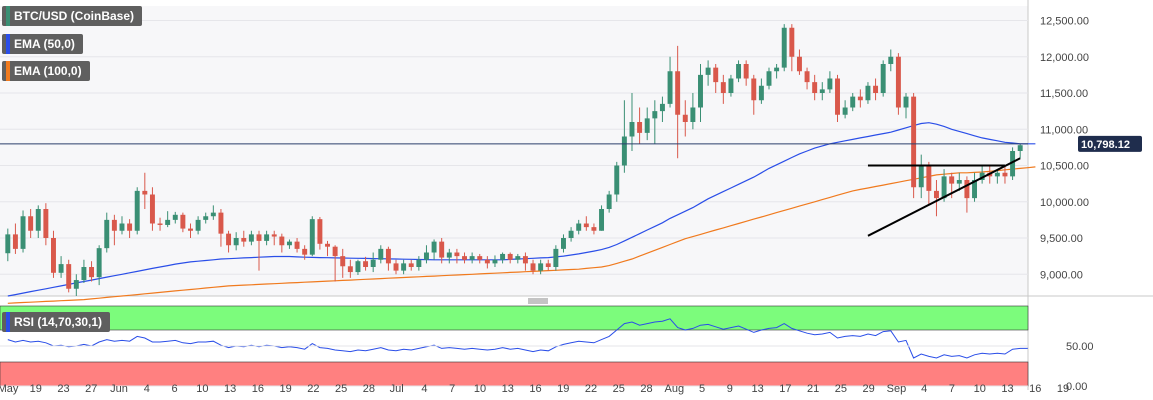  What do you see at coordinates (1064, 167) in the screenshot?
I see `price-tick-label: 10,500.00` at bounding box center [1064, 167].